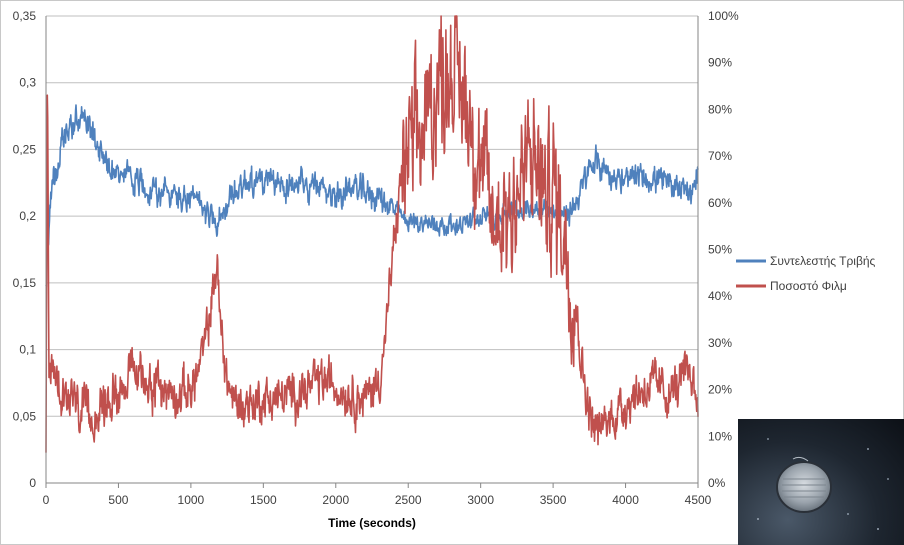 The width and height of the screenshot is (904, 545). I want to click on left-axis-ticks: 0 0,05 0,1 0,15 0,2 0,25 0,3 0,35, so click(25, 249).